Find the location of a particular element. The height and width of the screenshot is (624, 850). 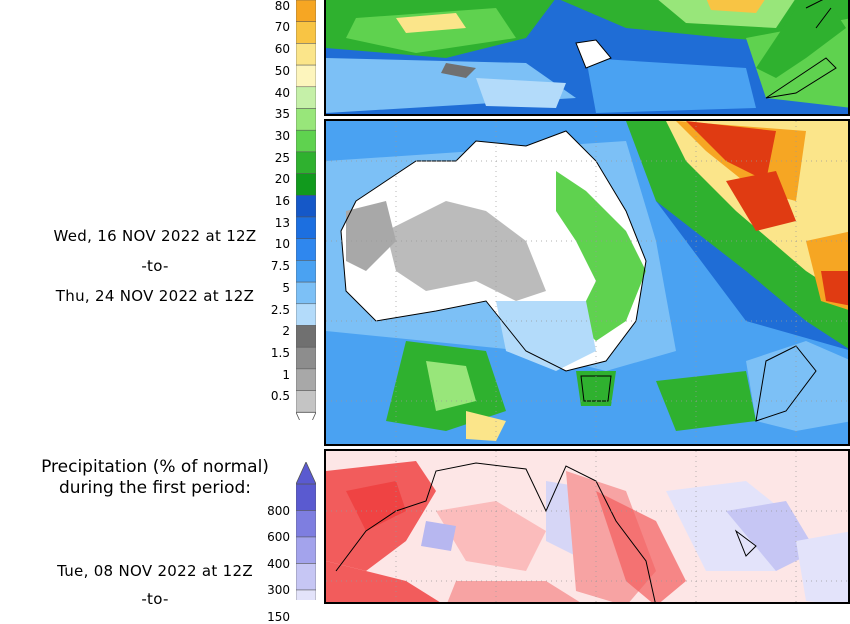

colorbar-tick-label: 5 is located at coordinates (286, 287).